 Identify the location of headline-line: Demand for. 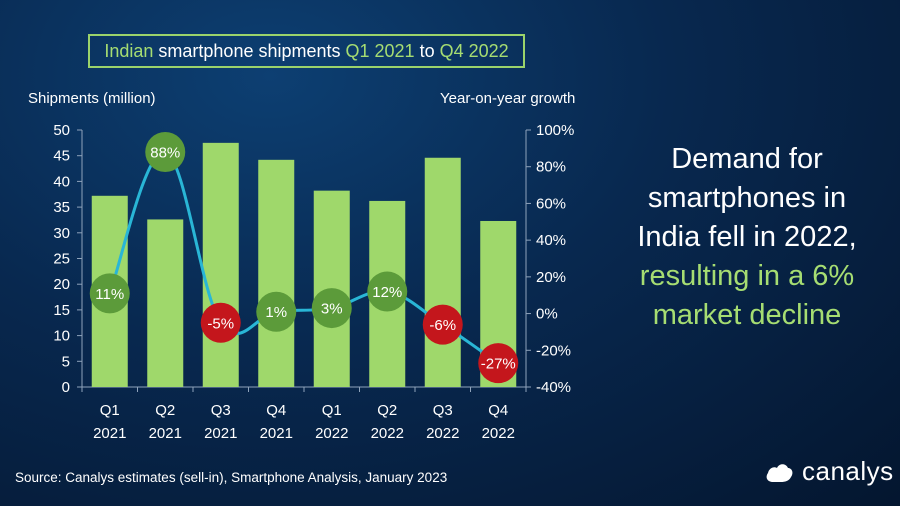
(747, 159).